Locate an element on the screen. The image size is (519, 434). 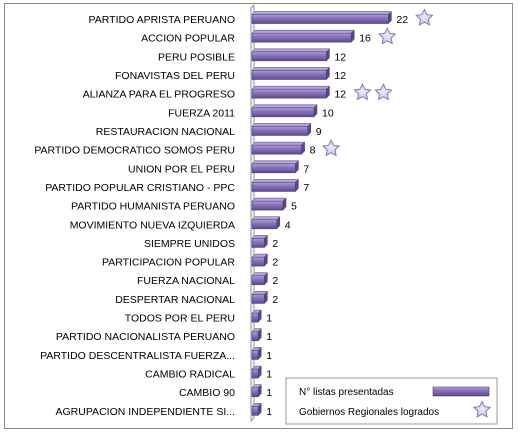
category-label: PARTIDO POPULAR CRISTIANO - PPC is located at coordinates (140, 188).